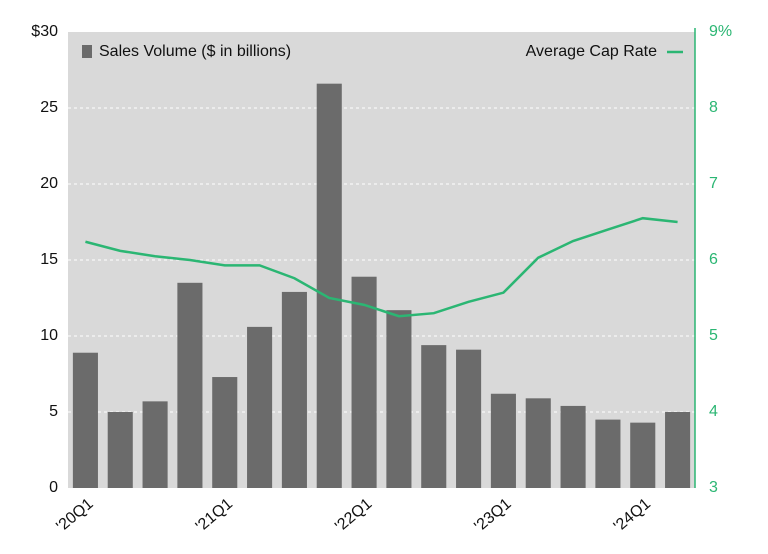 Image resolution: width=768 pixels, height=554 pixels. What do you see at coordinates (353, 515) in the screenshot?
I see `x-tick-label: '22Q1` at bounding box center [353, 515].